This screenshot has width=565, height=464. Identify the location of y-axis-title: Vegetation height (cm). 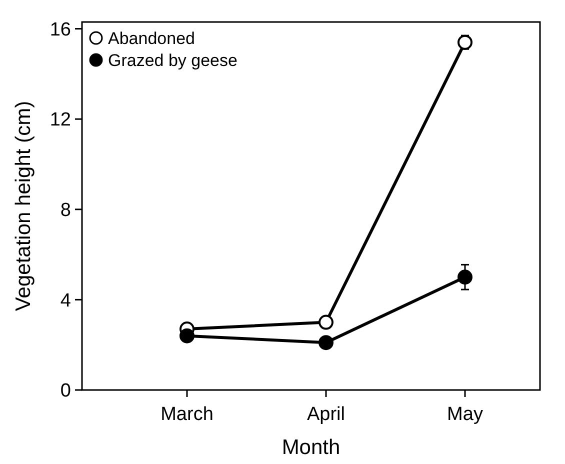
(23, 206).